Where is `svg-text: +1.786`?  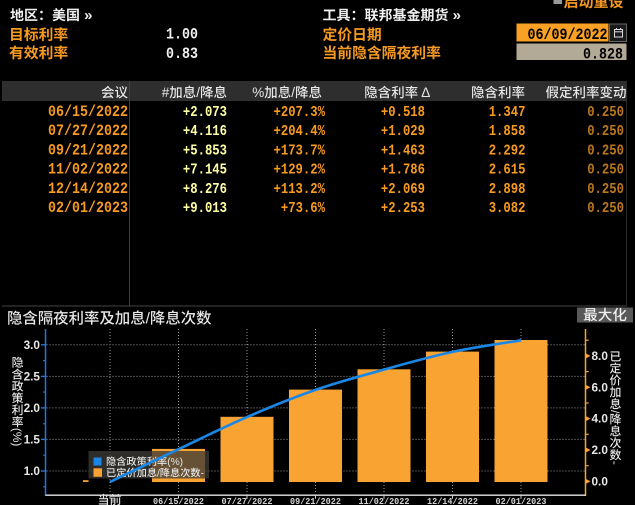
svg-text: +1.786 is located at coordinates (403, 171).